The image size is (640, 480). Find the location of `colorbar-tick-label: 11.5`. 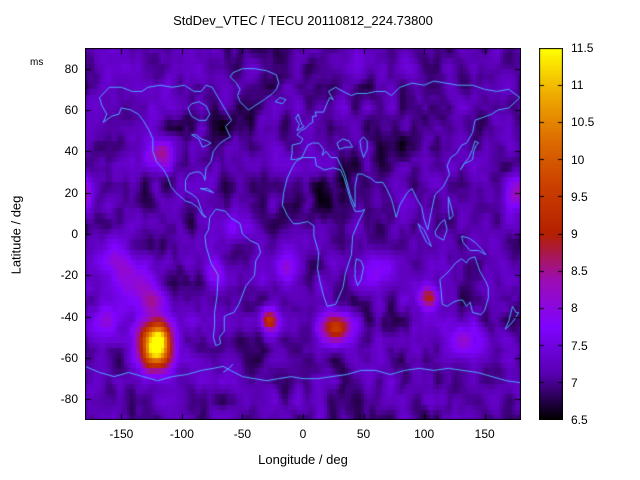

colorbar-tick-label: 11.5 is located at coordinates (582, 48).